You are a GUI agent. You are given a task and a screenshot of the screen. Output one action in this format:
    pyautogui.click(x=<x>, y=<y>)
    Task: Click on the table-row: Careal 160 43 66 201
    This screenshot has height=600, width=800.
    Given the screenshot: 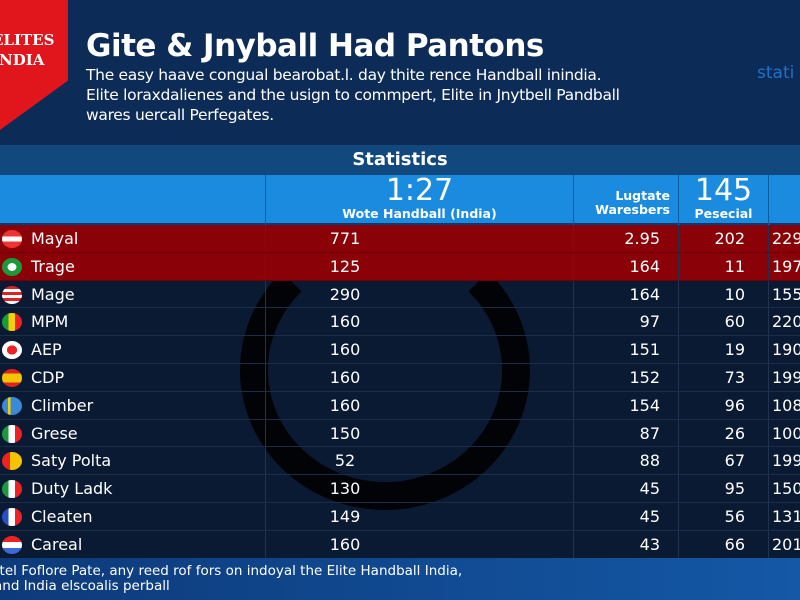 What is the action you would take?
    pyautogui.click(x=400, y=544)
    